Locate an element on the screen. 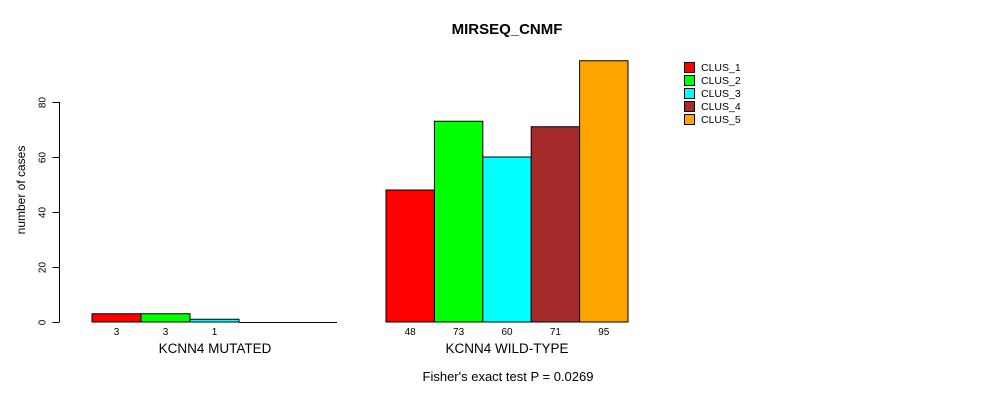 The width and height of the screenshot is (990, 400). y-tick-label: 20 is located at coordinates (43, 268).